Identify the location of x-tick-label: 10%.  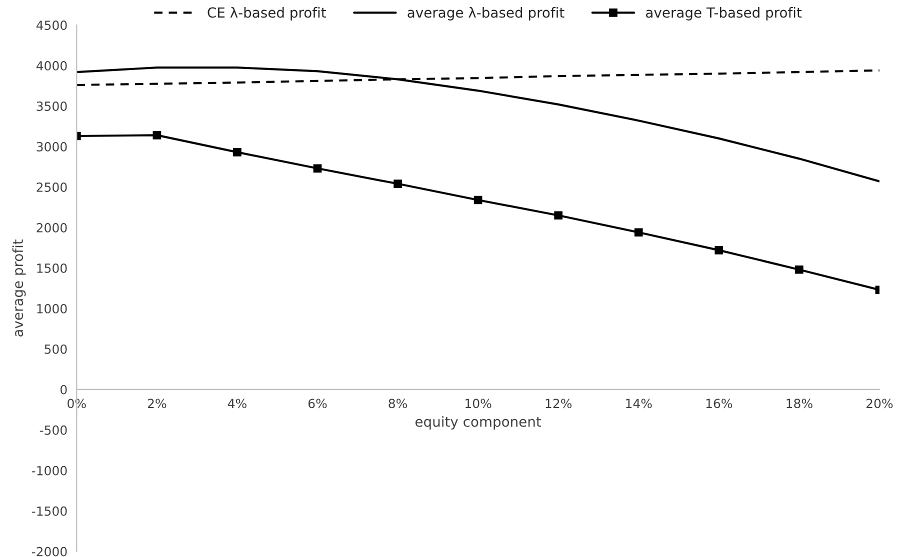
(479, 403).